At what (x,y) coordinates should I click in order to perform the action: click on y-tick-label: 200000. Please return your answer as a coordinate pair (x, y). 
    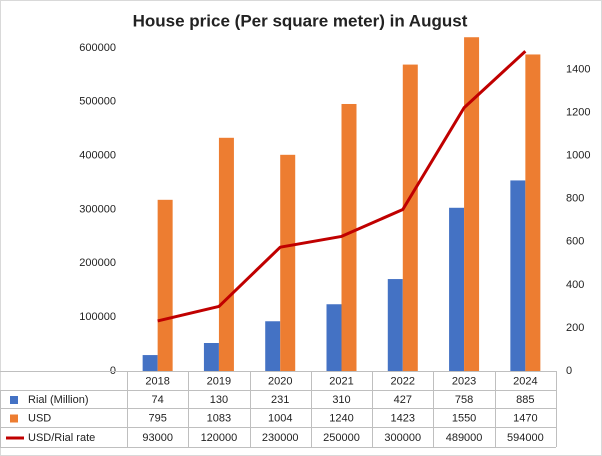
    Looking at the image, I should click on (97, 263).